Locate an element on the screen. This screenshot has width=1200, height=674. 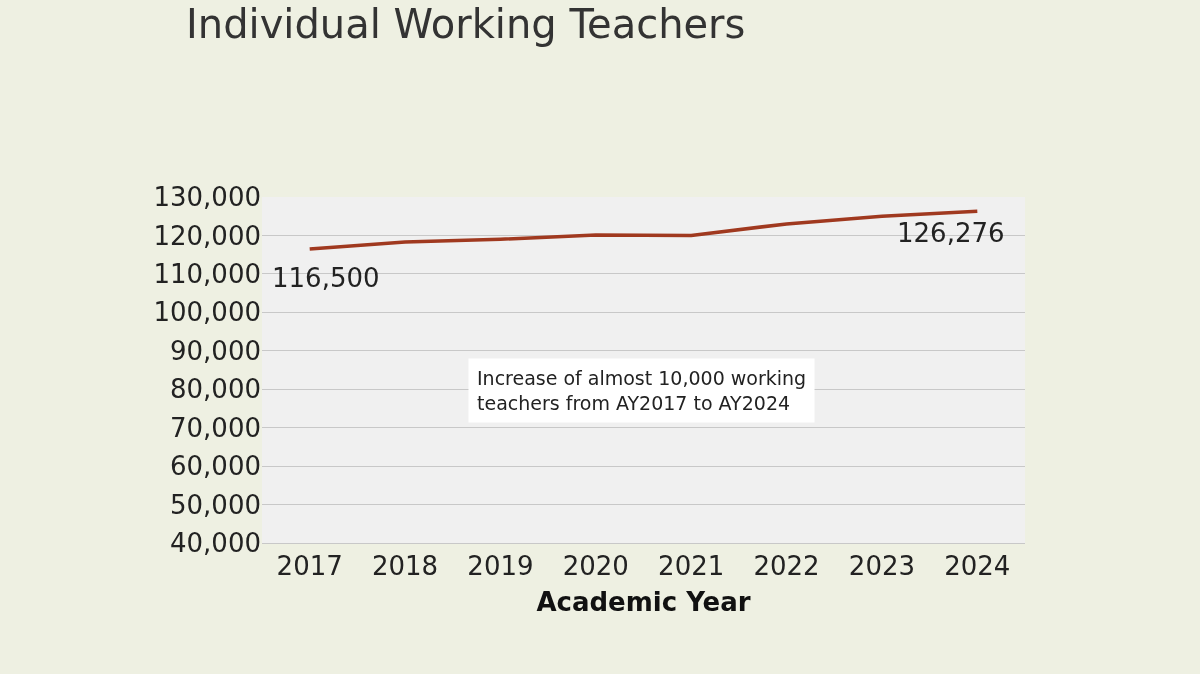
data-label: 116,500 is located at coordinates (326, 278).